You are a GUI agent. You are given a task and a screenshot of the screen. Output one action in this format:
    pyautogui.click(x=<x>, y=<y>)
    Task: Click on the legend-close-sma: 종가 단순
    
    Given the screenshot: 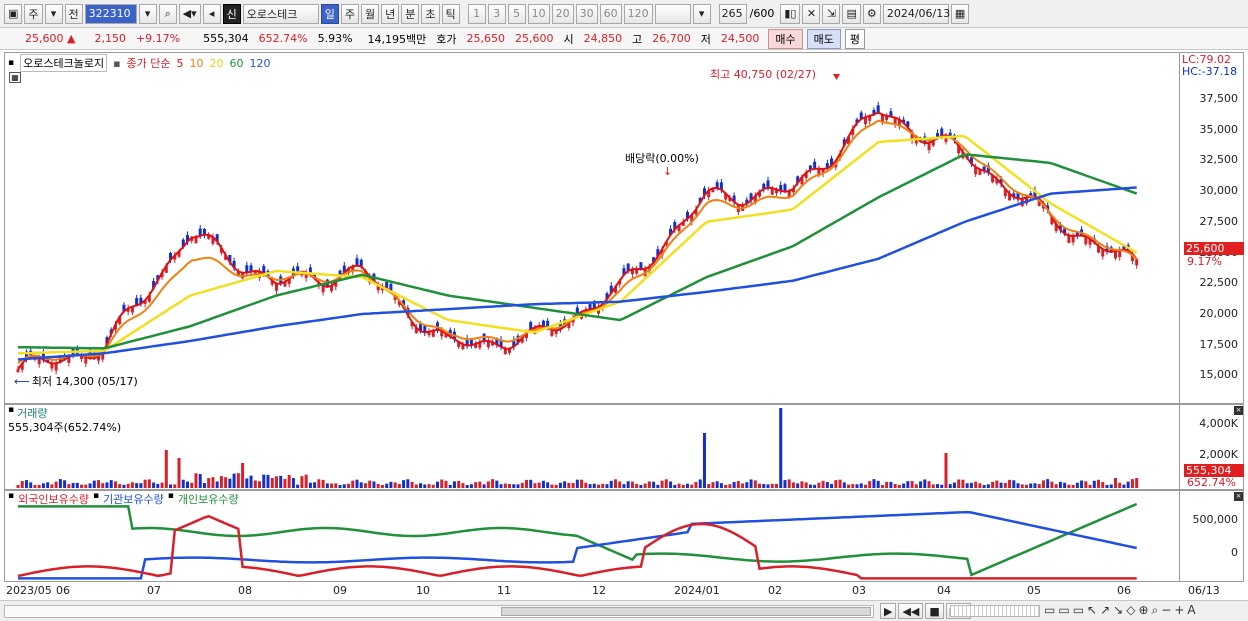 What is the action you would take?
    pyautogui.click(x=148, y=63)
    